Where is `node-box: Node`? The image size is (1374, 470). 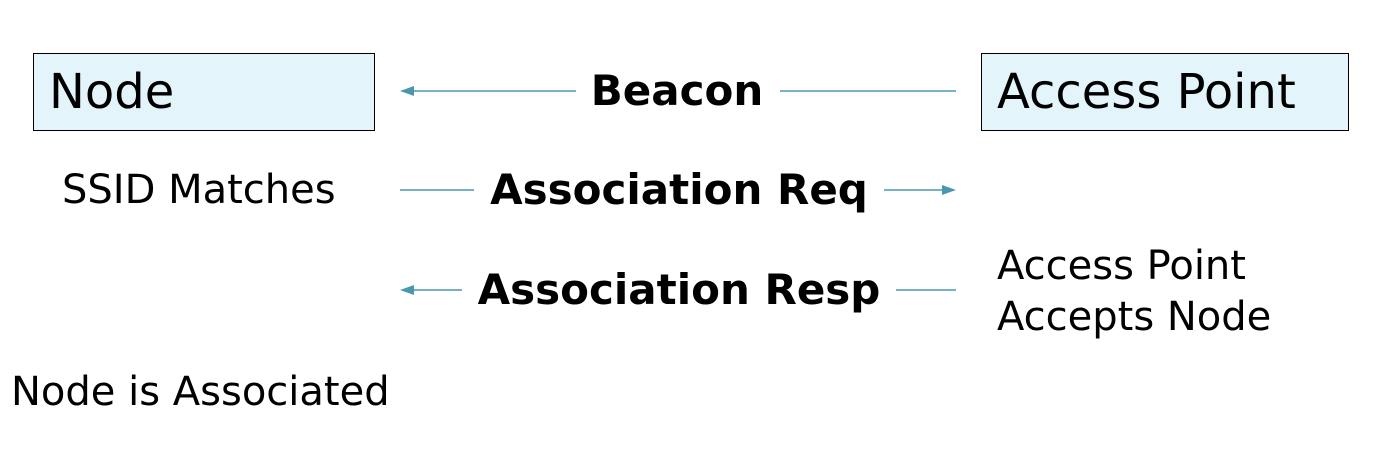
node-box: Node is located at coordinates (204, 92).